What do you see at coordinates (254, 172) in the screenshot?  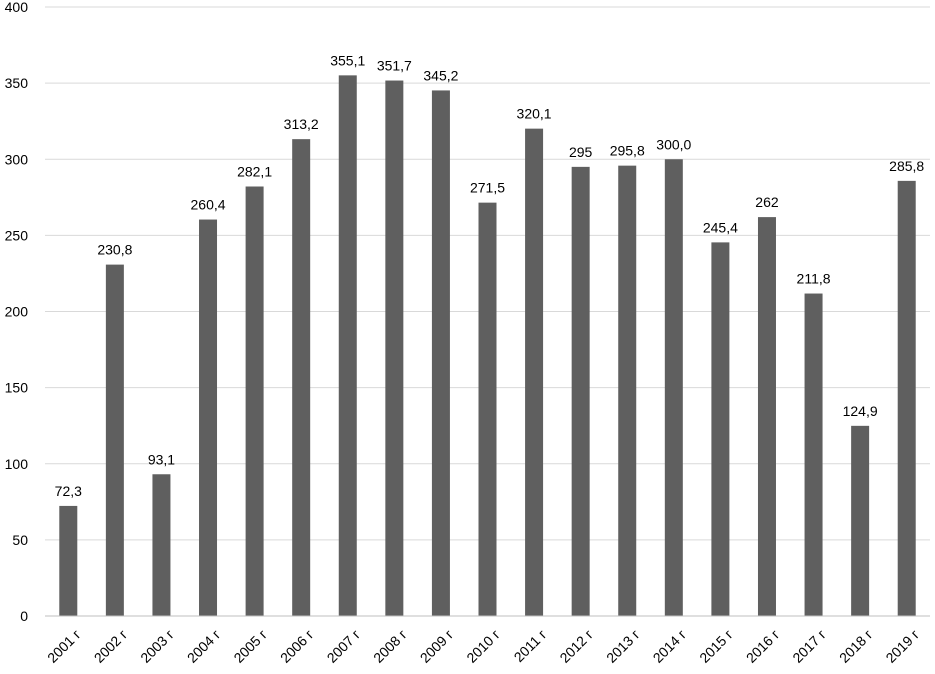 I see `data-label: 282,1` at bounding box center [254, 172].